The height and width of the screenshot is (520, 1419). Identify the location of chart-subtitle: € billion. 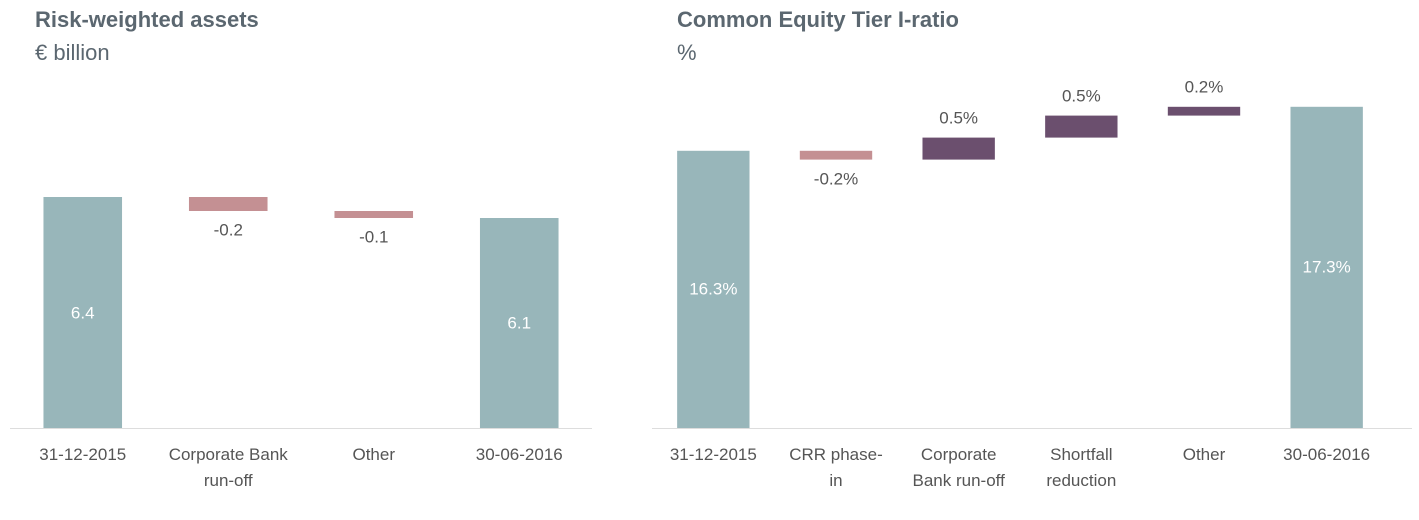
(72, 52).